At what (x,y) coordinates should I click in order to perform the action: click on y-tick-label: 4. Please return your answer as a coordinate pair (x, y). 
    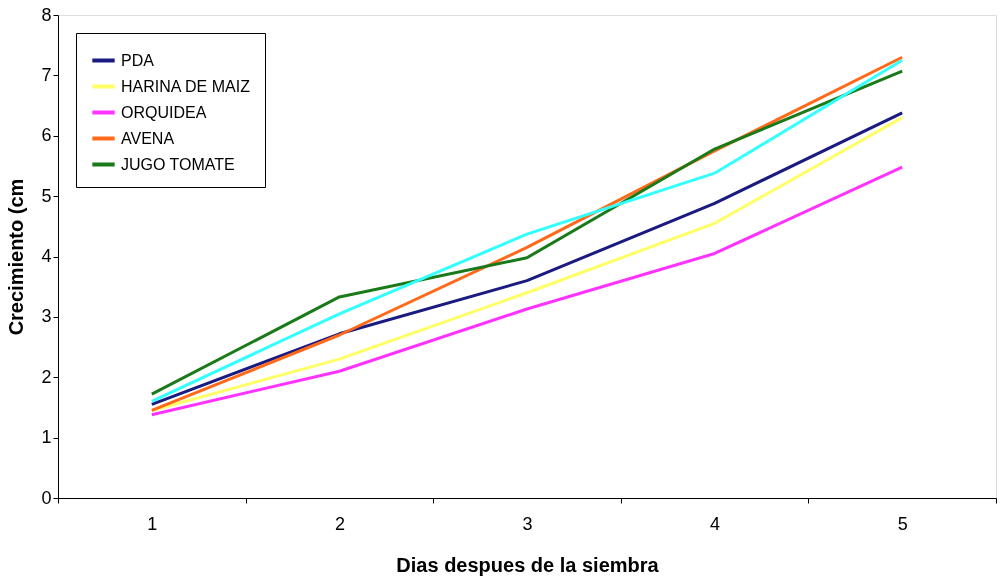
    Looking at the image, I should click on (46, 256).